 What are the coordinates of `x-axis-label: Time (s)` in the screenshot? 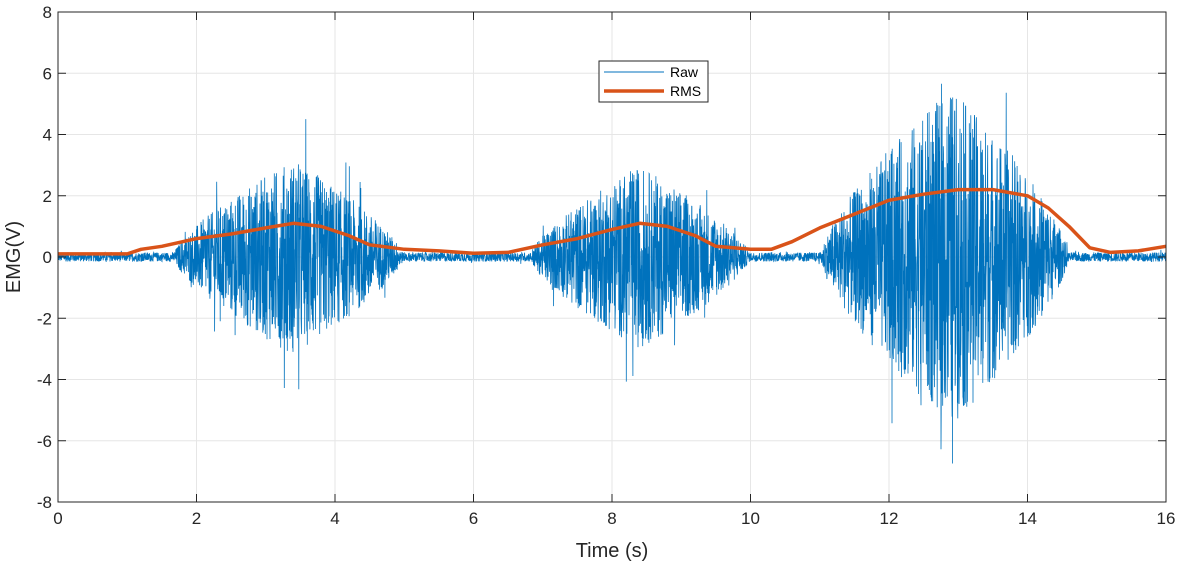 It's located at (612, 551).